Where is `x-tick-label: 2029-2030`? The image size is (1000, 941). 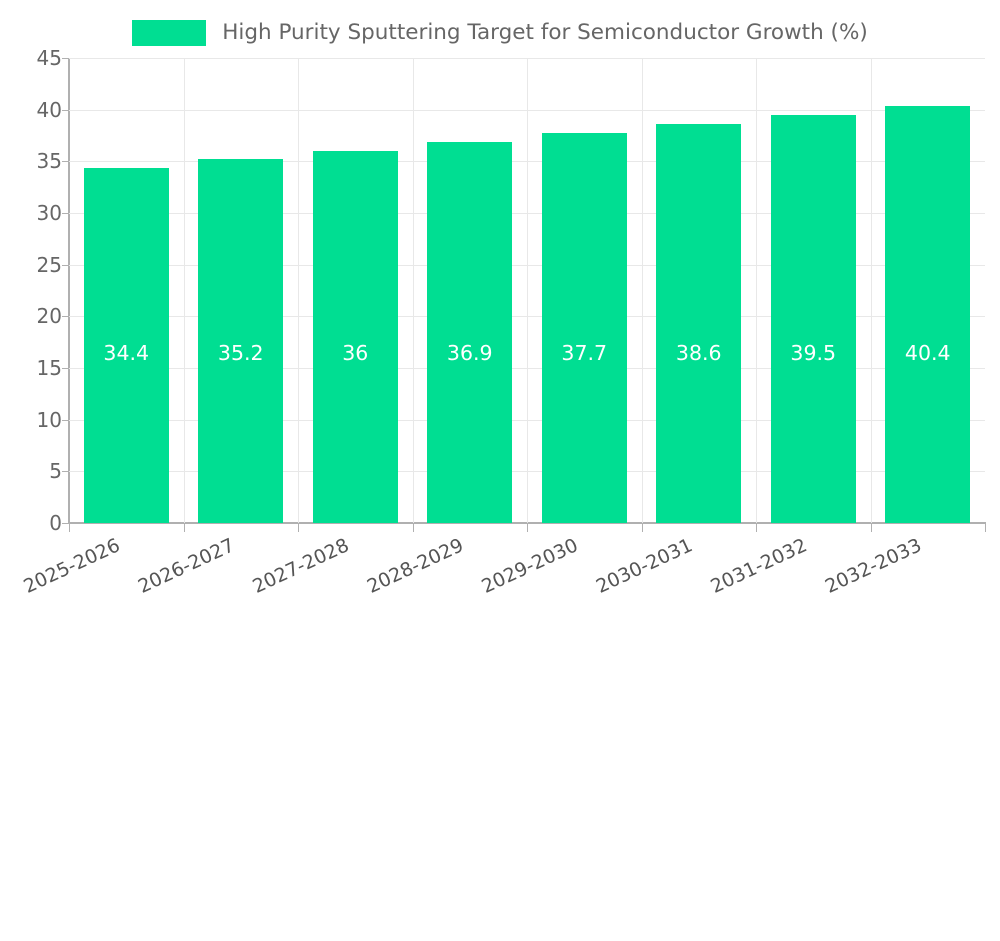 x-tick-label: 2029-2030 is located at coordinates (530, 566).